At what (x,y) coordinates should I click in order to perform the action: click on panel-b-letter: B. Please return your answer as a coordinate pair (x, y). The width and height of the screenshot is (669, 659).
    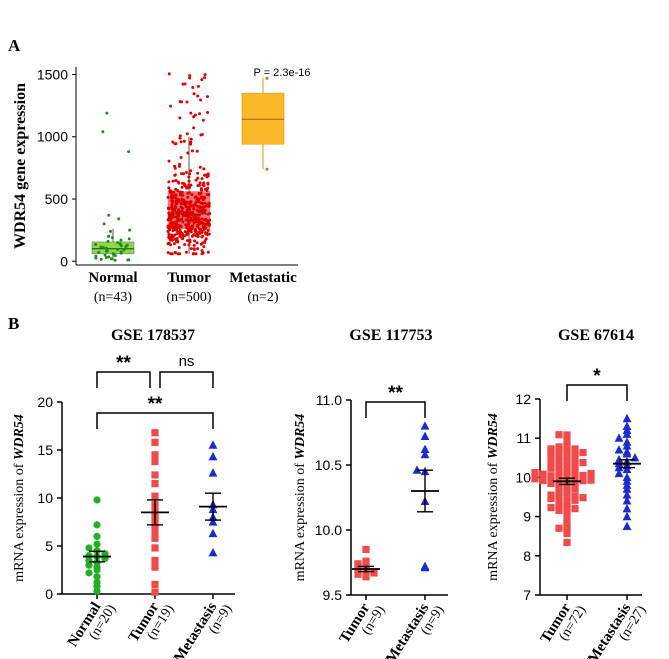
    Looking at the image, I should click on (13, 323).